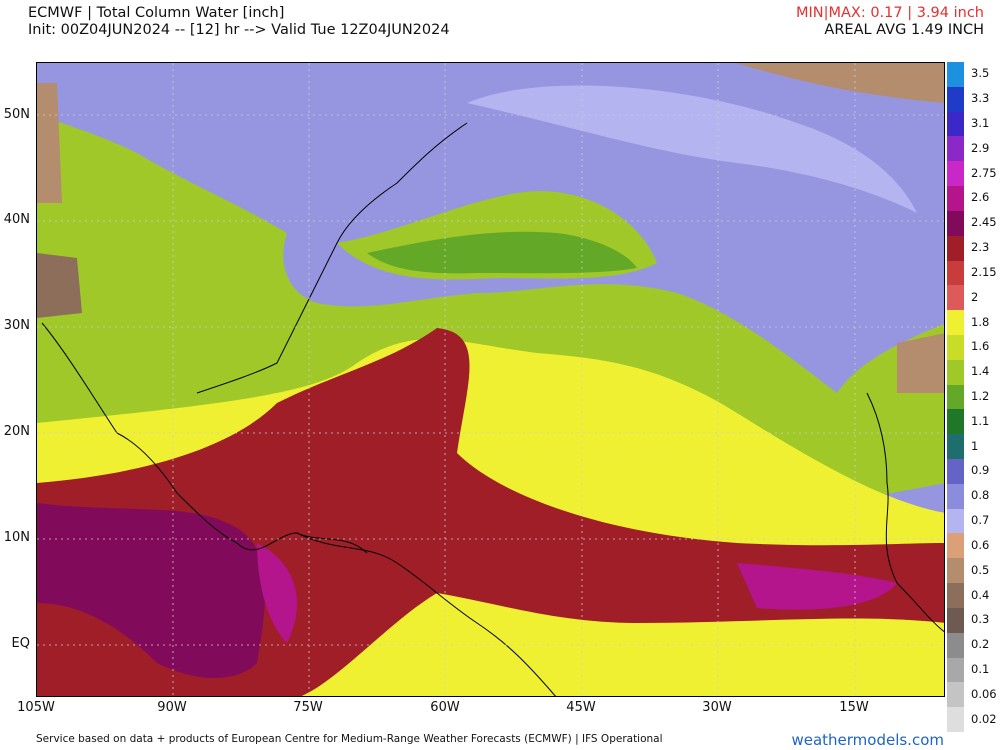  I want to click on colorbar-label: 0.9, so click(980, 470).